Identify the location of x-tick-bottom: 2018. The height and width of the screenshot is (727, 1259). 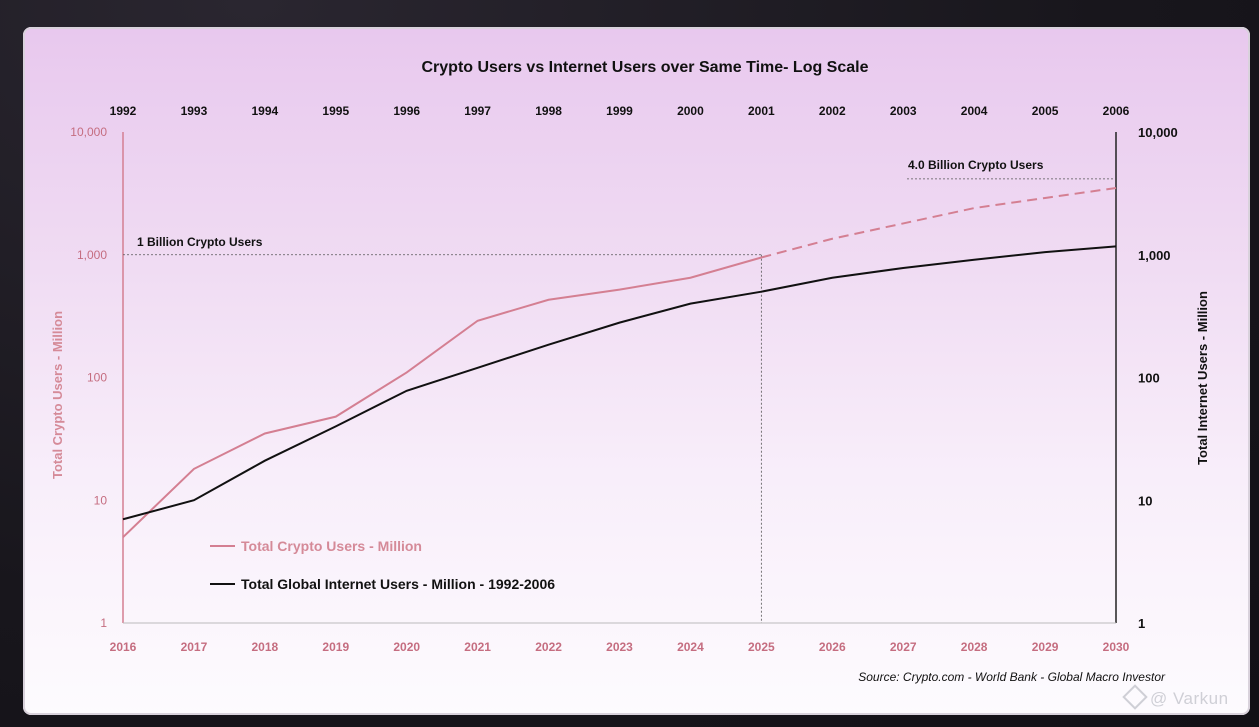
(265, 647).